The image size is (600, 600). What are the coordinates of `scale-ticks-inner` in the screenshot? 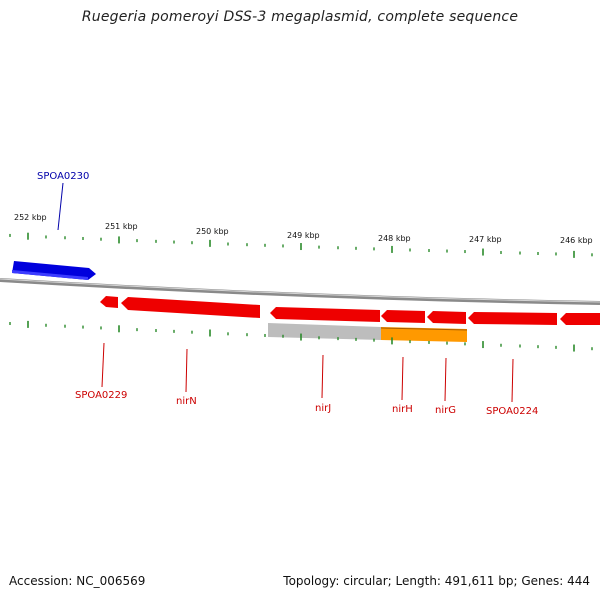 It's located at (301, 336).